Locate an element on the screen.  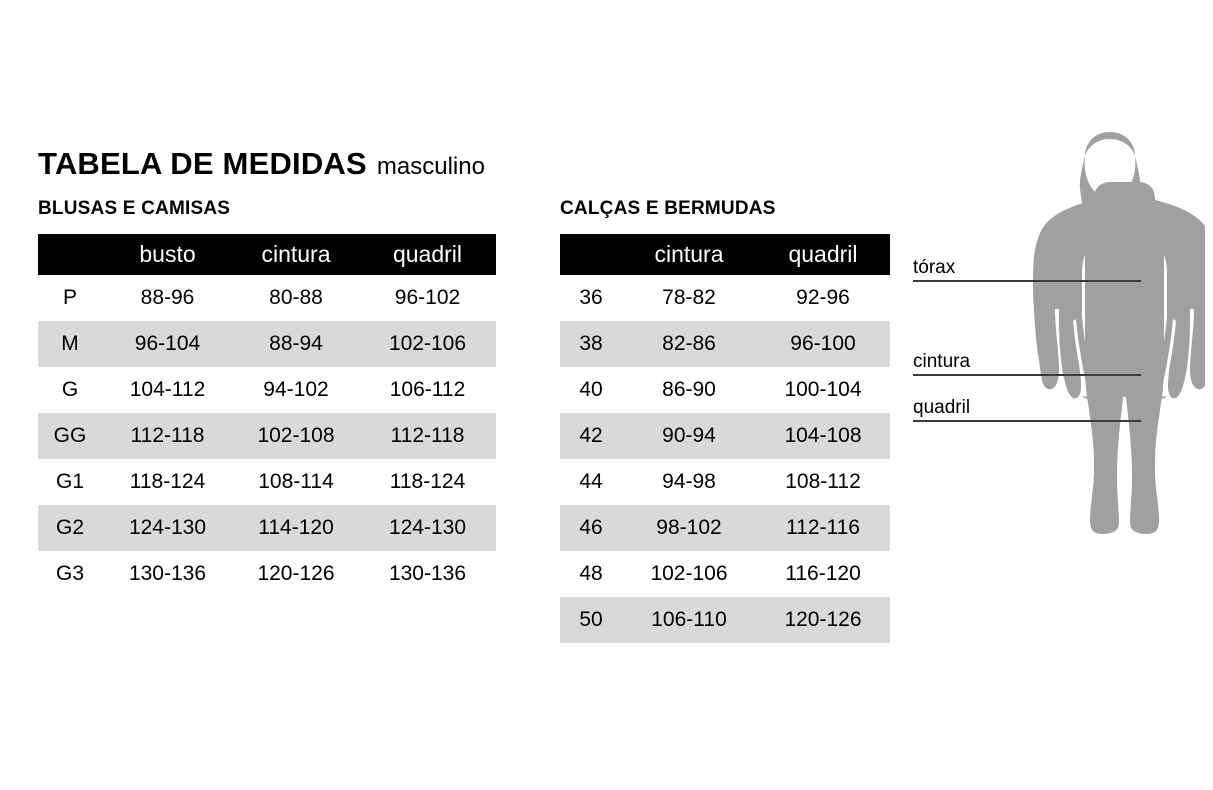
cell-size: 38 is located at coordinates (591, 344).